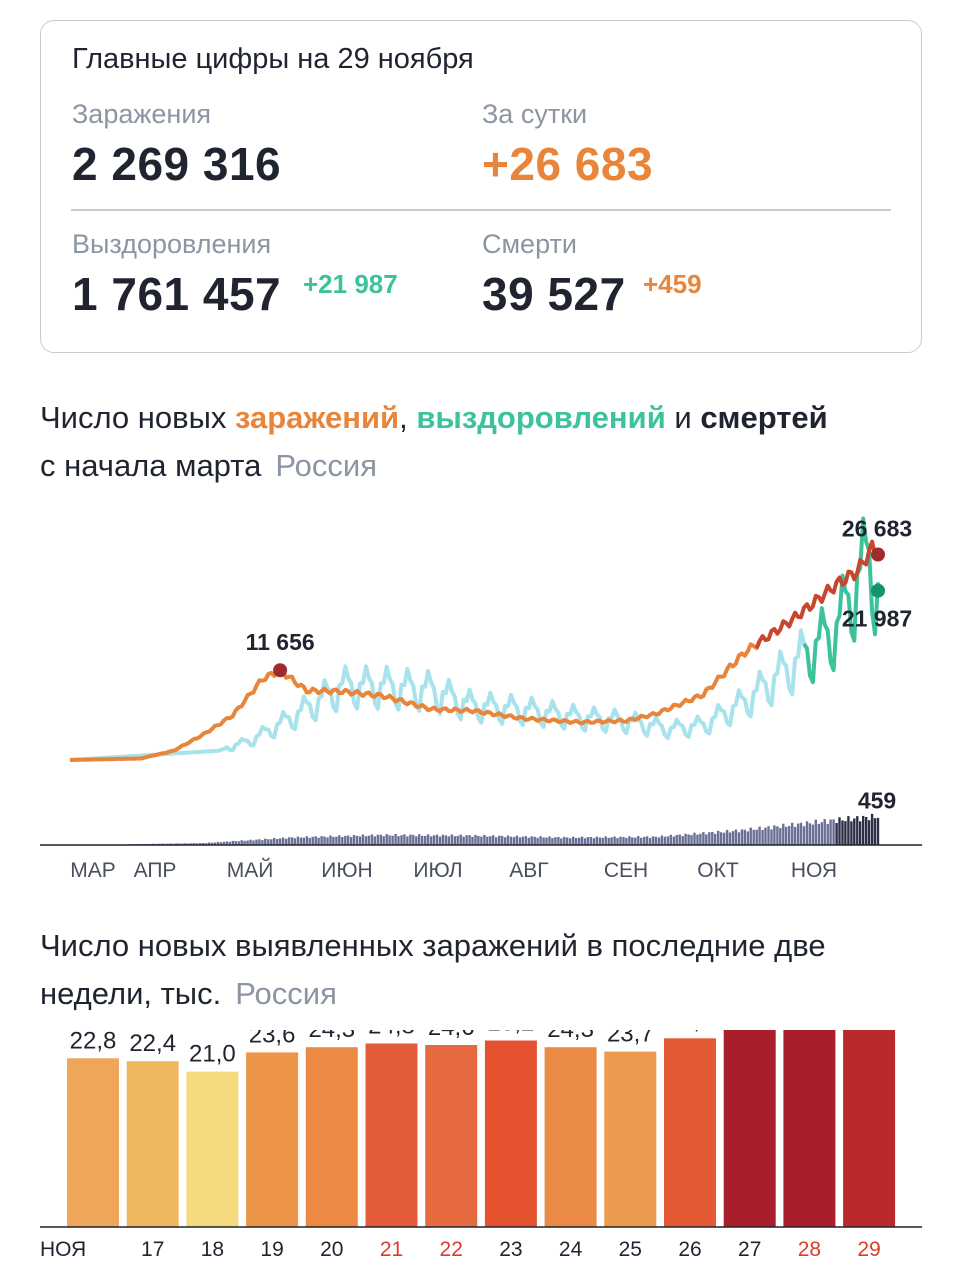 The height and width of the screenshot is (1280, 962). Describe the element at coordinates (718, 870) in the screenshot. I see `x-tick-label: ОКТ` at that location.